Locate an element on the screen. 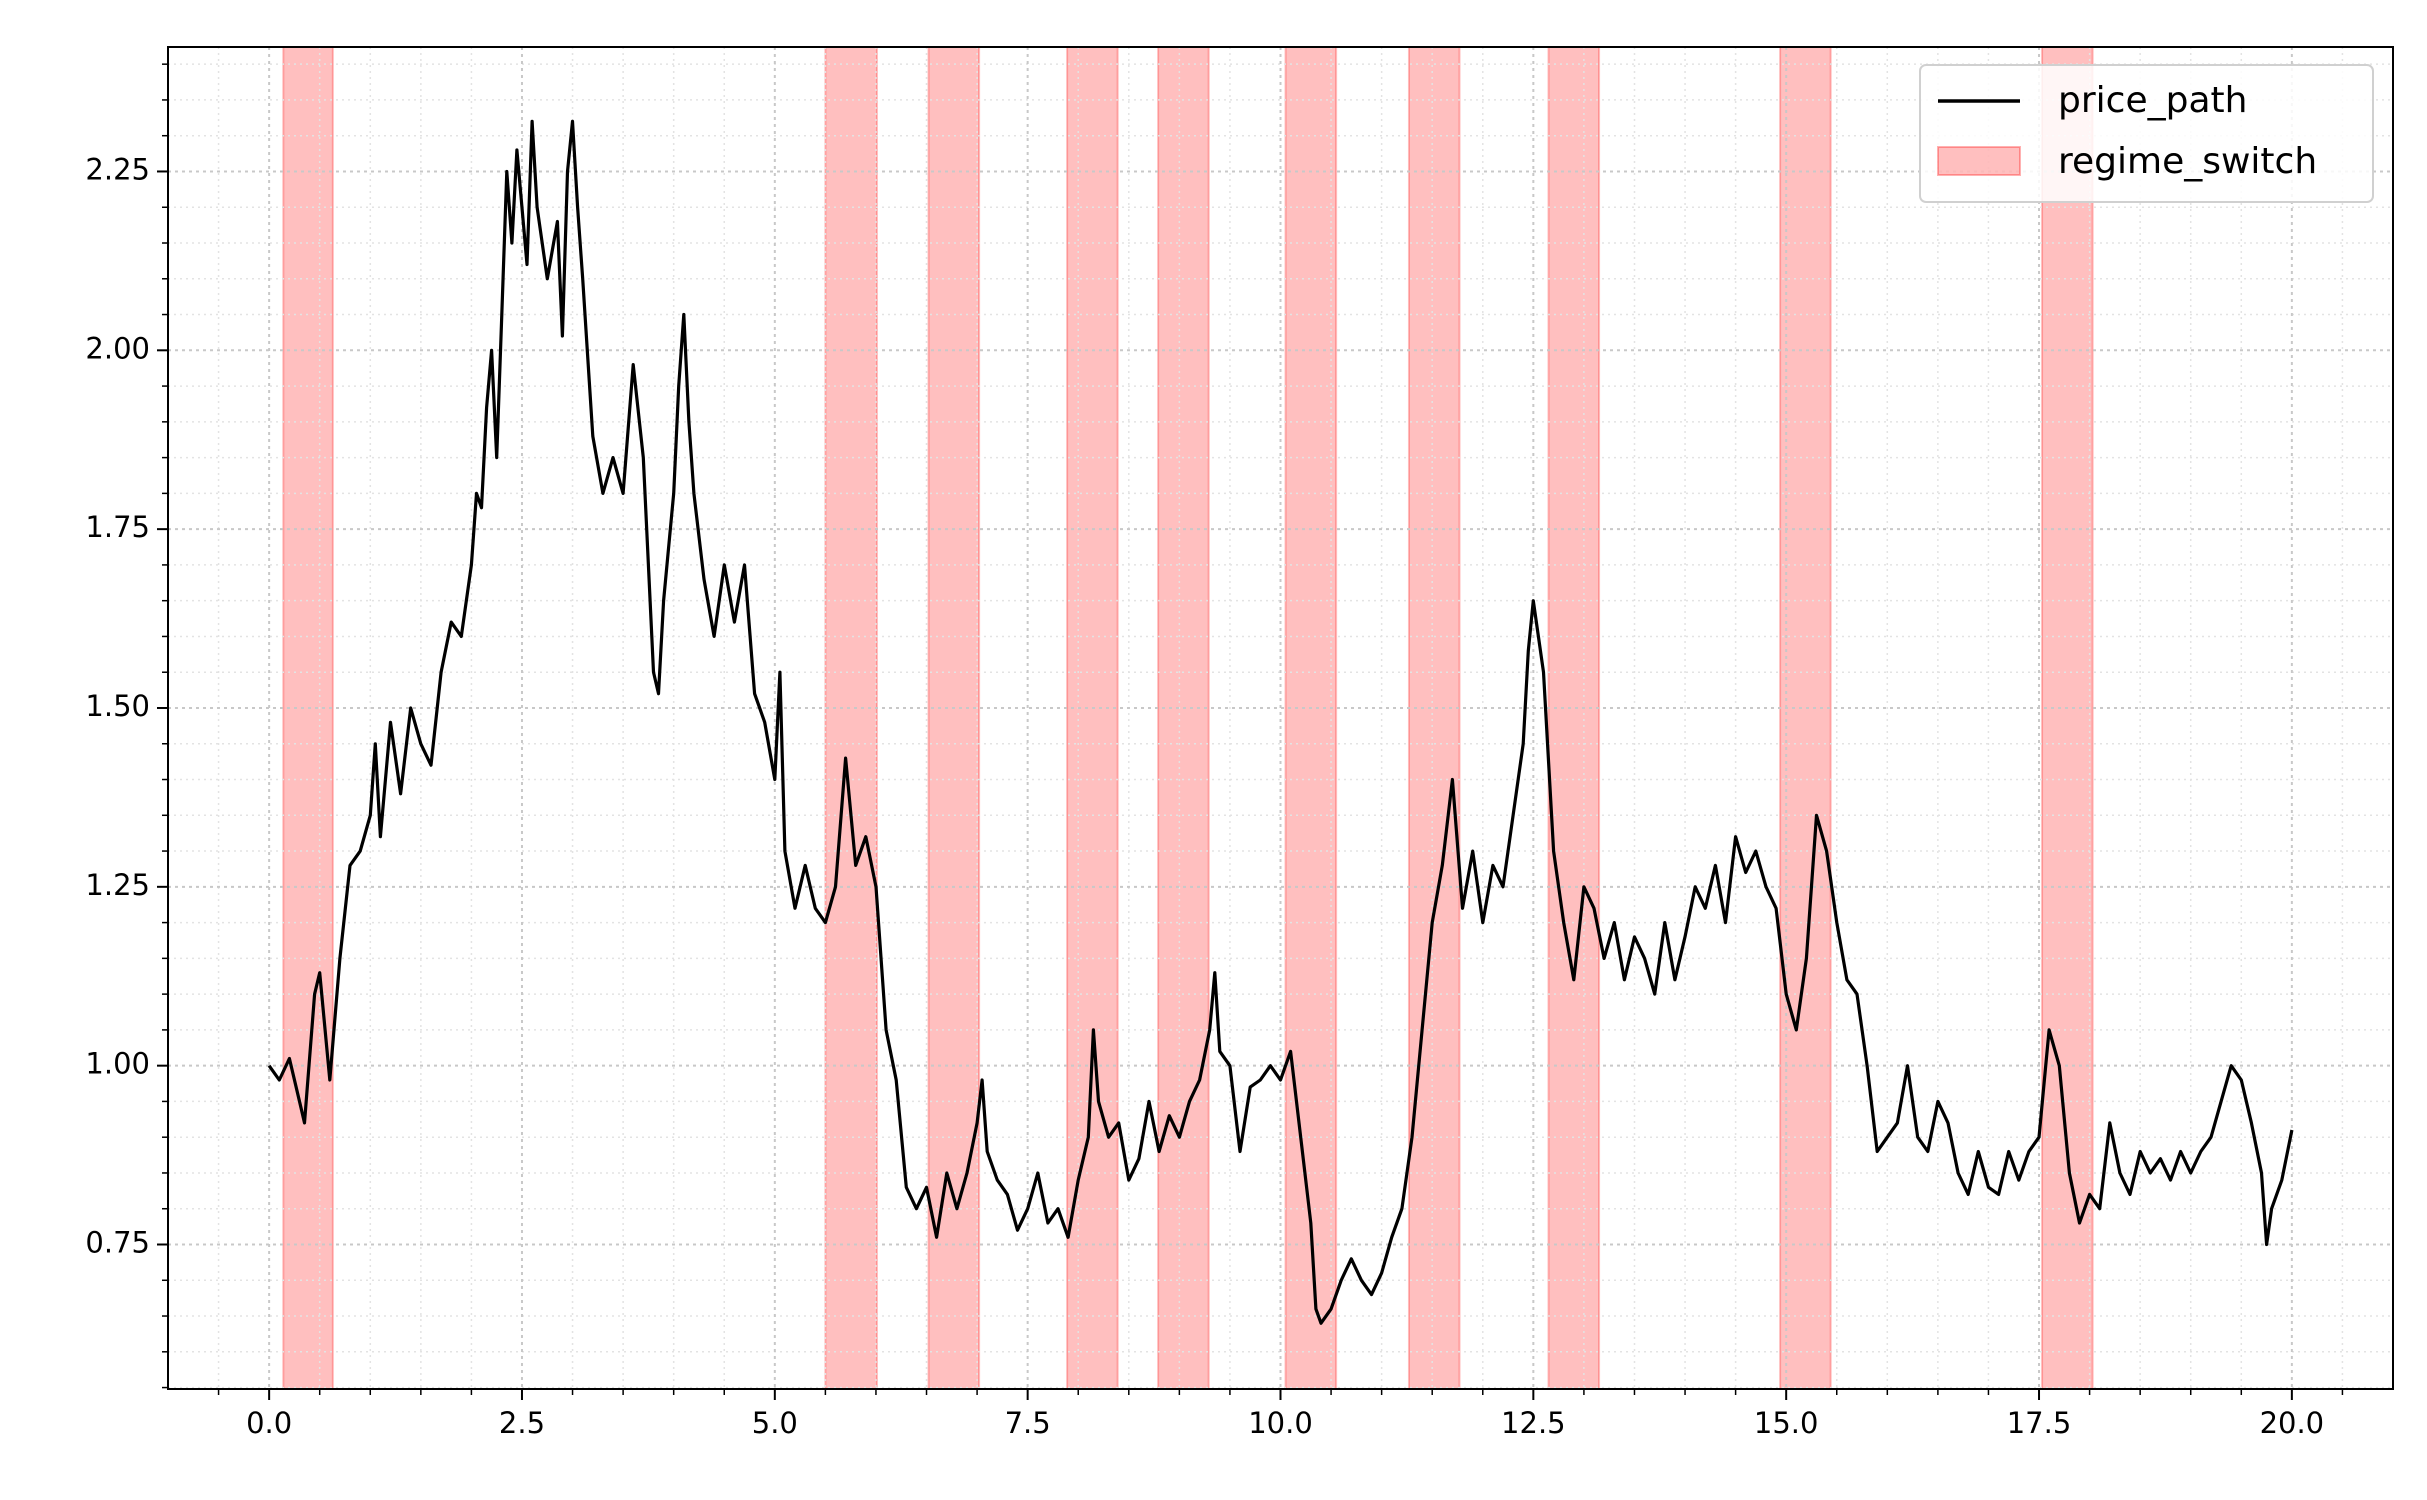 This screenshot has height=1500, width=2427. x-tick-label: 12.5 is located at coordinates (1533, 1423).